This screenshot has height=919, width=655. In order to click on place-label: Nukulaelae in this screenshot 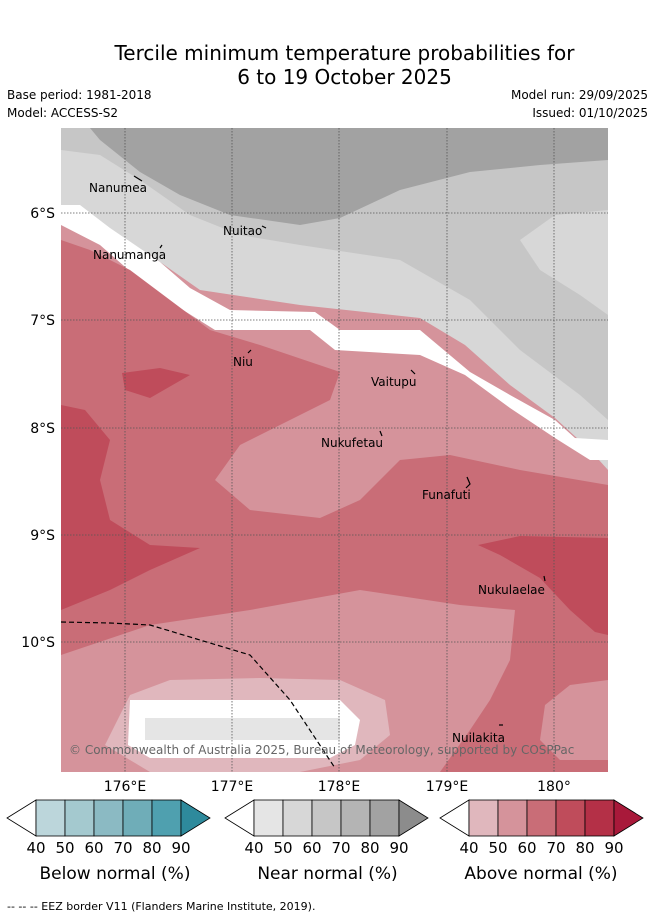, I will do `click(511, 590)`.